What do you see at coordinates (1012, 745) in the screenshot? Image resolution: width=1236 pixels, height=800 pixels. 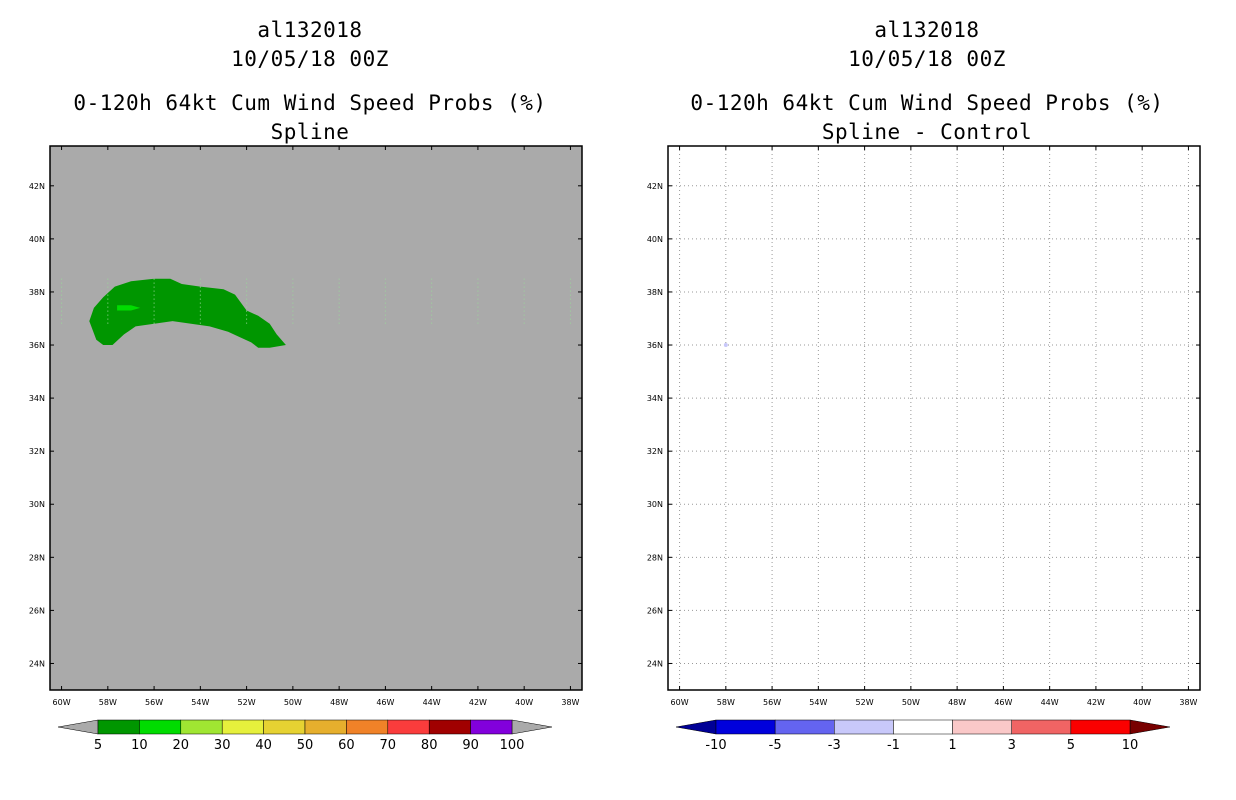 I see `colorbar-label: 3` at bounding box center [1012, 745].